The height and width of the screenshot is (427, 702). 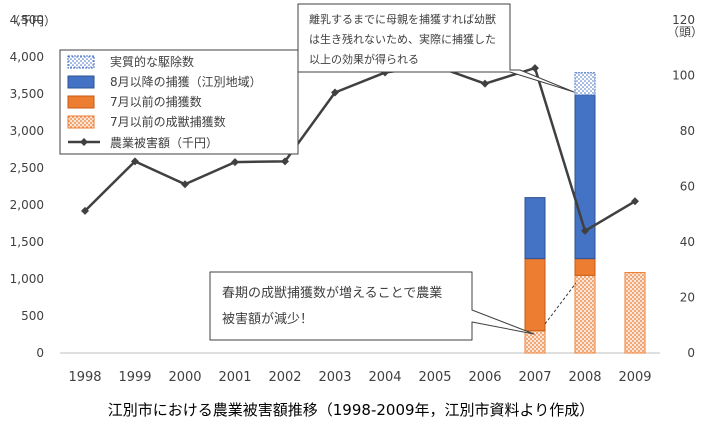 I want to click on left-tick-label: 4,500, so click(x=27, y=20).